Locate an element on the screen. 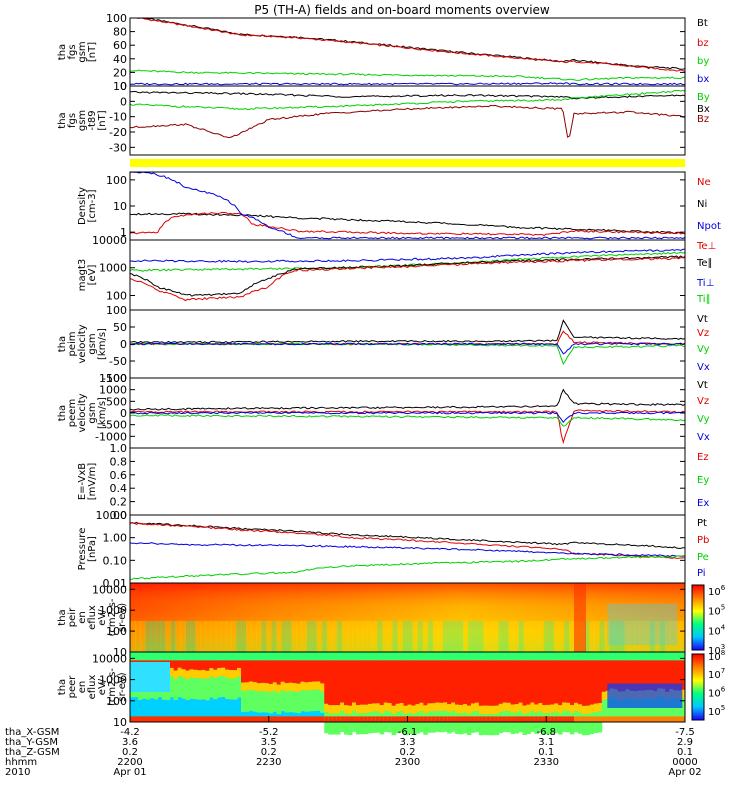  efield-legend-entry: Ez is located at coordinates (703, 457).